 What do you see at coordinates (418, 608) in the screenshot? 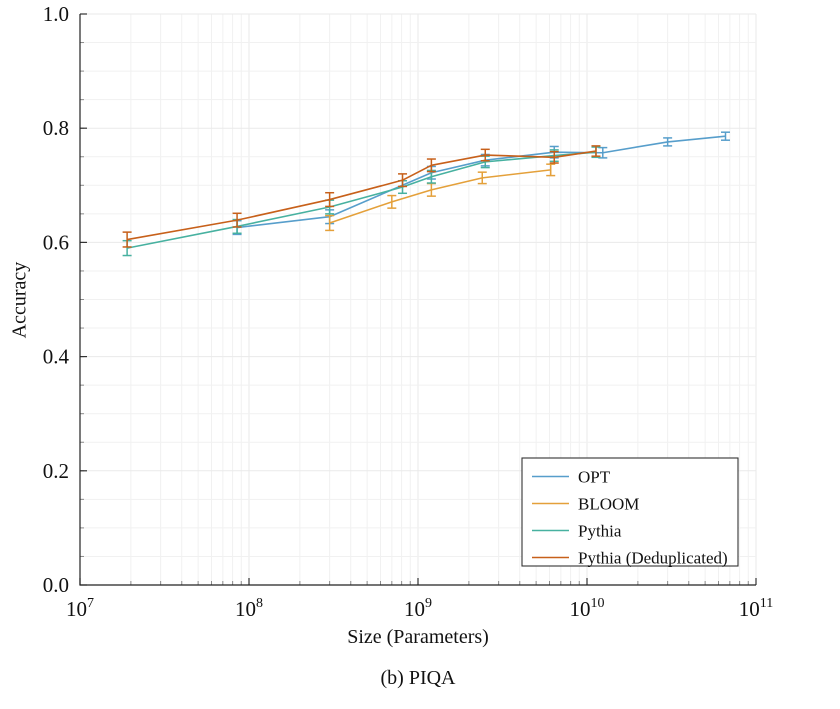
I see `x-tick-label: 10⁹` at bounding box center [418, 608].